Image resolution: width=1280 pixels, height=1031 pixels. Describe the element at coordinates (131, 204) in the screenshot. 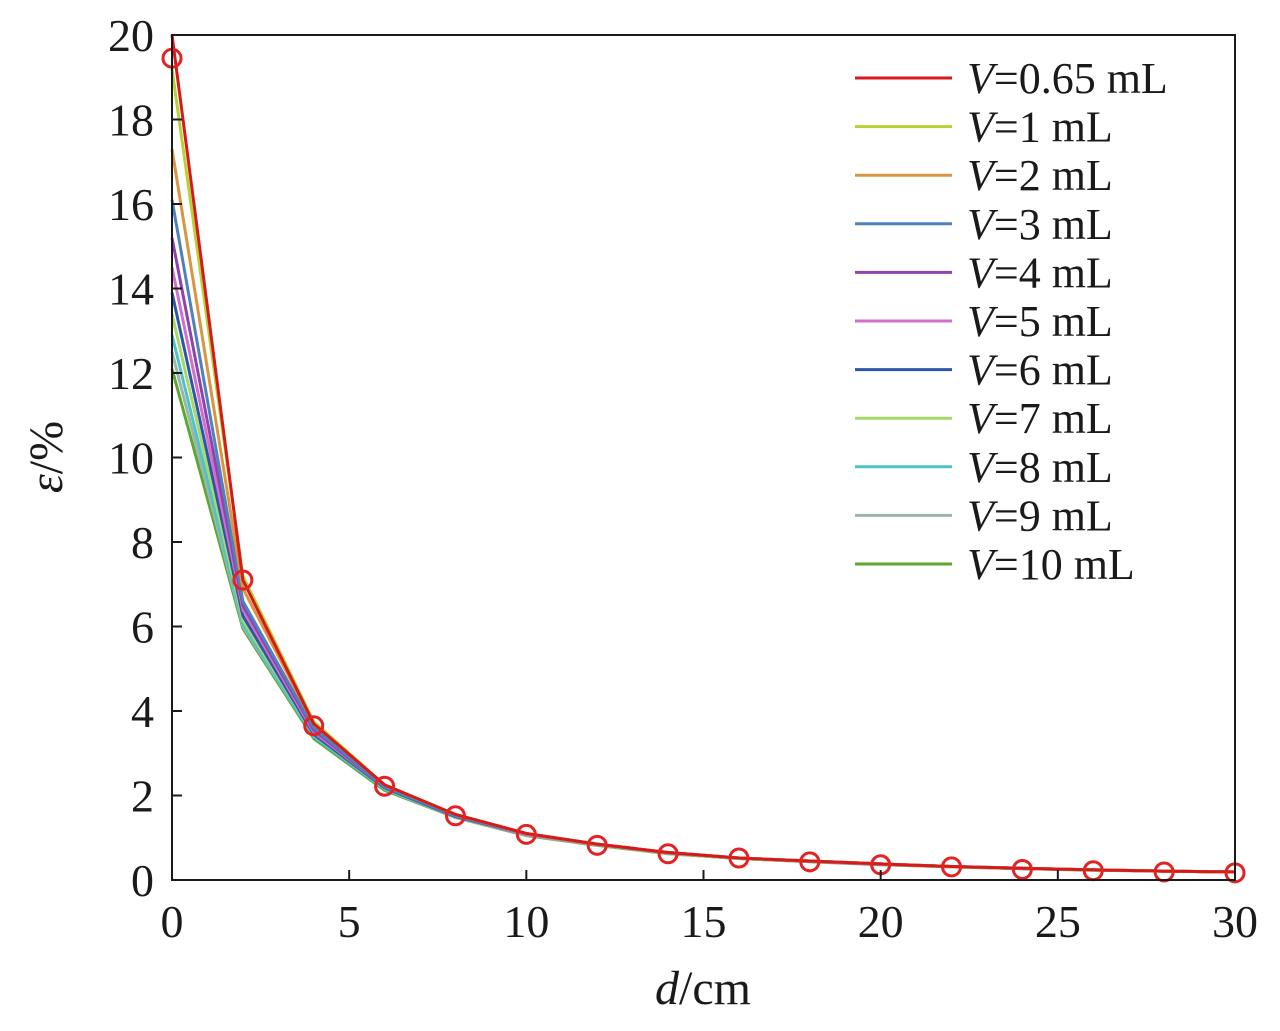

I see `y-tick-label: 16` at that location.